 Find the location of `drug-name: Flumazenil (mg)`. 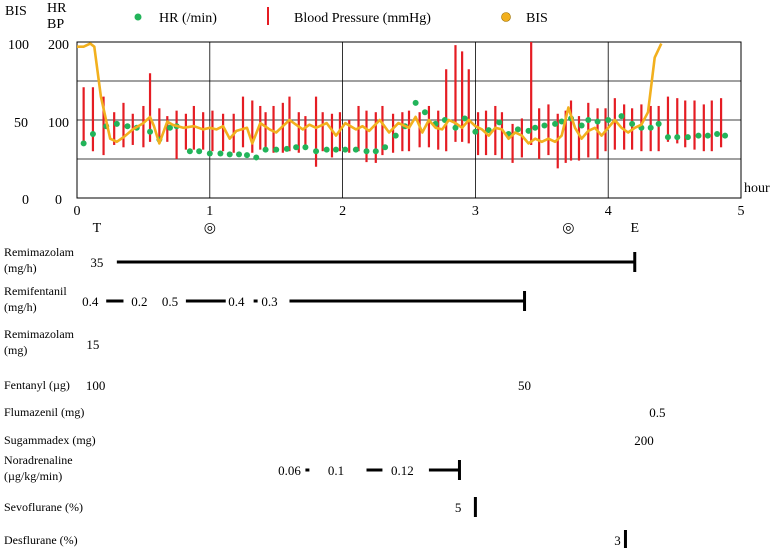

drug-name: Flumazenil (mg) is located at coordinates (44, 412).